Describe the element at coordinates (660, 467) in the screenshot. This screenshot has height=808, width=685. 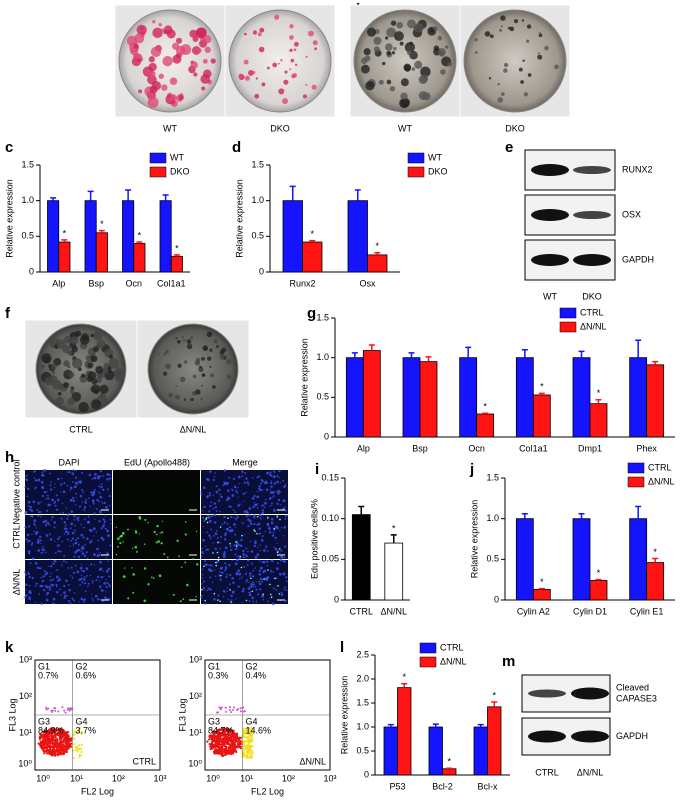
I see `legend-label: CTRL` at that location.